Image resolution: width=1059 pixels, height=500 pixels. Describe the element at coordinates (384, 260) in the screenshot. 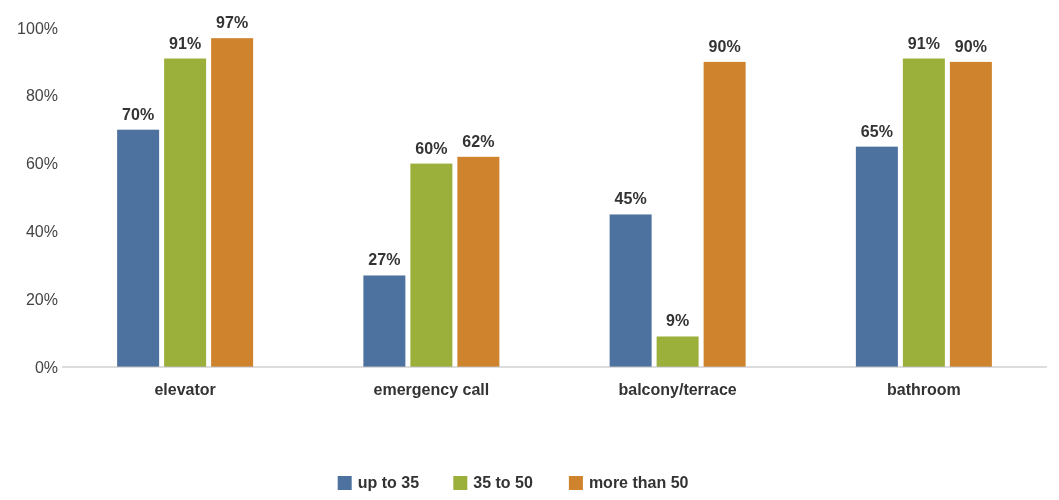

I see `data-label: 27%` at that location.